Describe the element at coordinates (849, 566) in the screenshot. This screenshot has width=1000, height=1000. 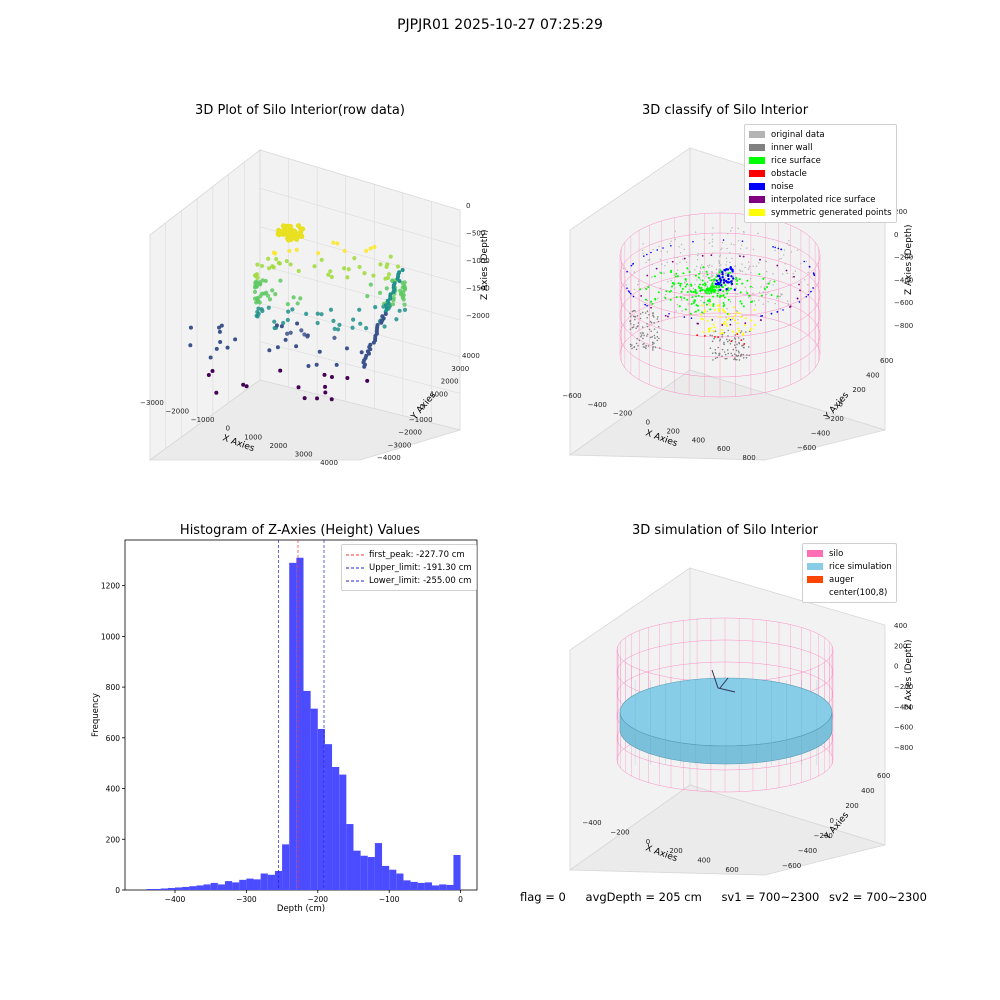
I see `legend-item-rice-sim: rice simulation` at that location.